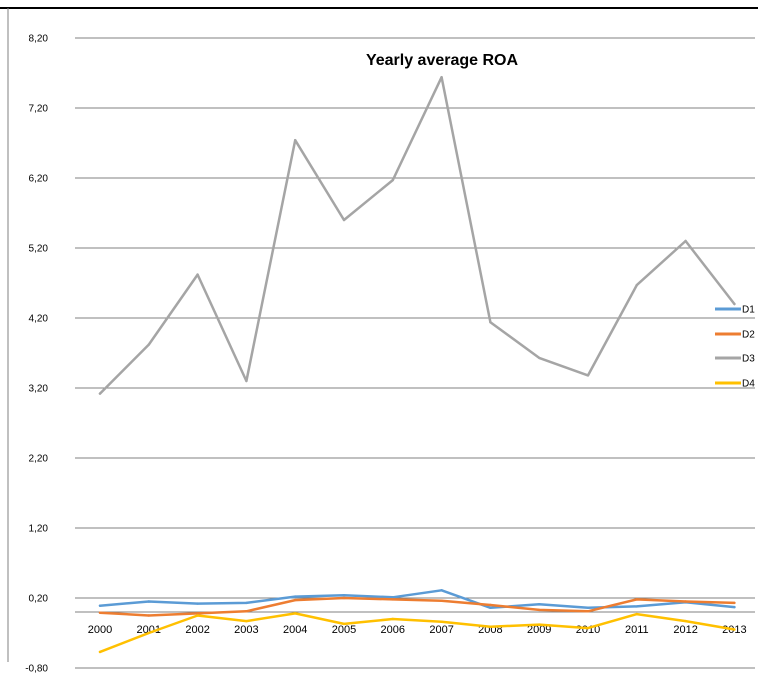  I want to click on y-tick-label: 3,20, so click(39, 389).